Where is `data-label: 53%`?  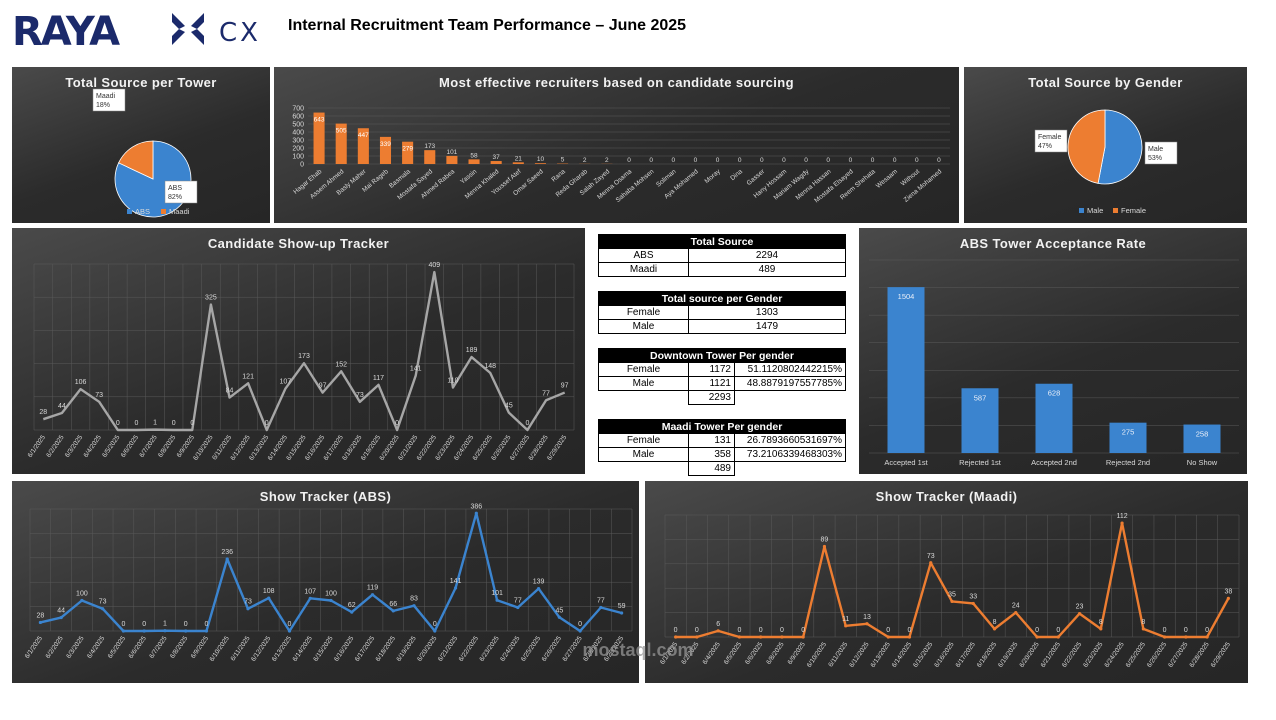 data-label: 53% is located at coordinates (1155, 158).